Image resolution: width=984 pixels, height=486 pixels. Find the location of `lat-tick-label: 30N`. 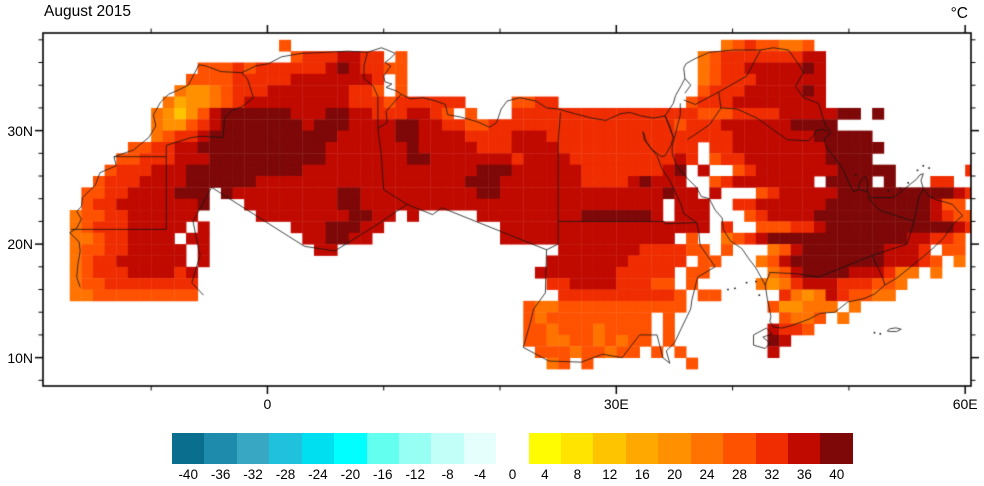

lat-tick-label: 30N is located at coordinates (20, 130).